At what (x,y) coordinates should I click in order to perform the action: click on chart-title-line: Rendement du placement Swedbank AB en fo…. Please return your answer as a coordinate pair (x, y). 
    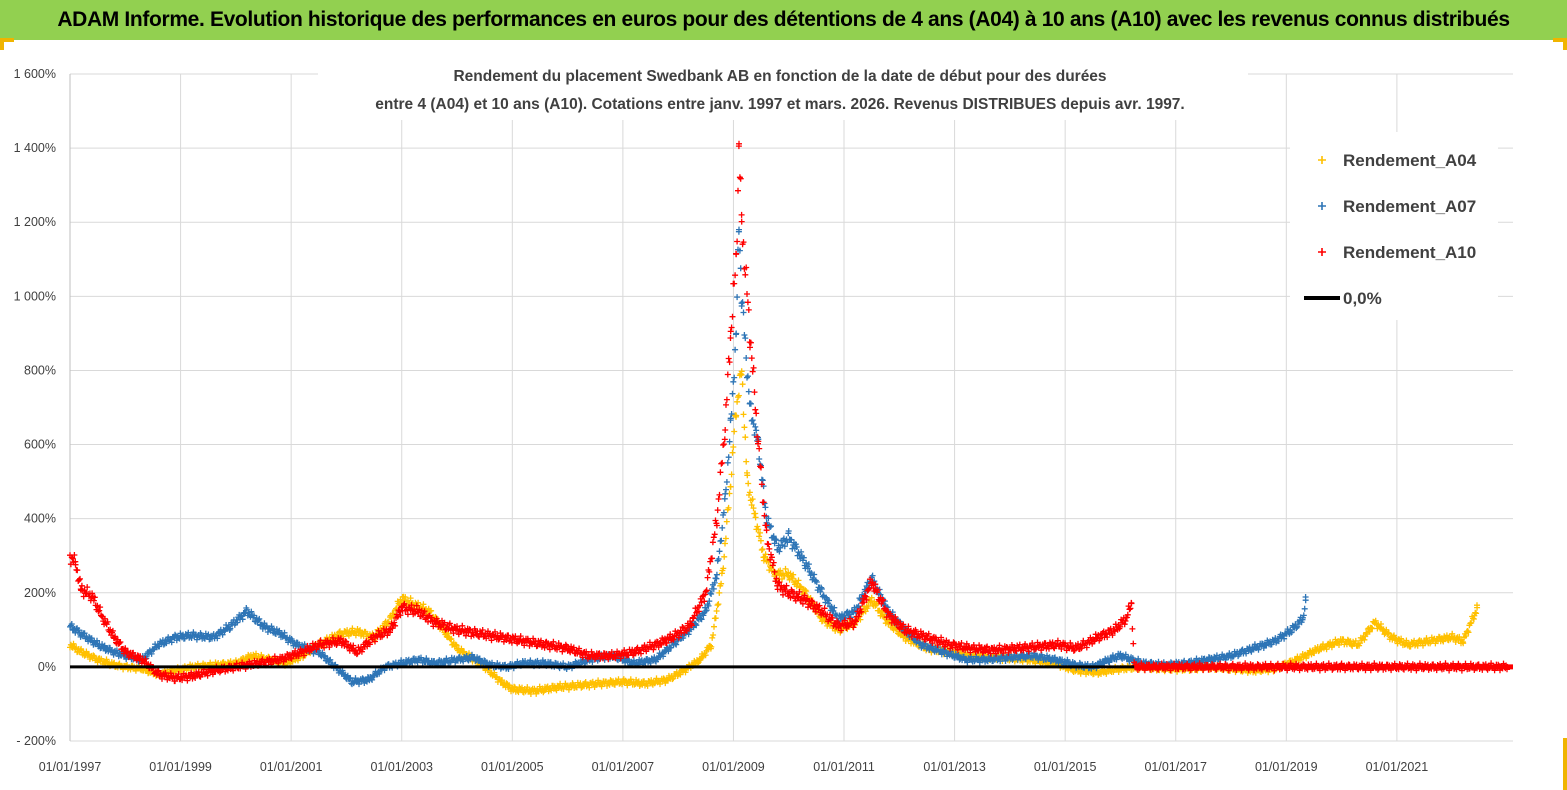
    Looking at the image, I should click on (779, 76).